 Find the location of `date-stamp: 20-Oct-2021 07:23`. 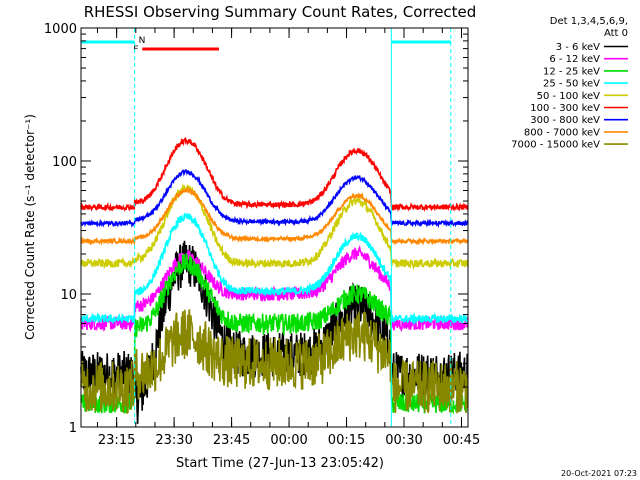

date-stamp: 20-Oct-2021 07:23 is located at coordinates (599, 473).